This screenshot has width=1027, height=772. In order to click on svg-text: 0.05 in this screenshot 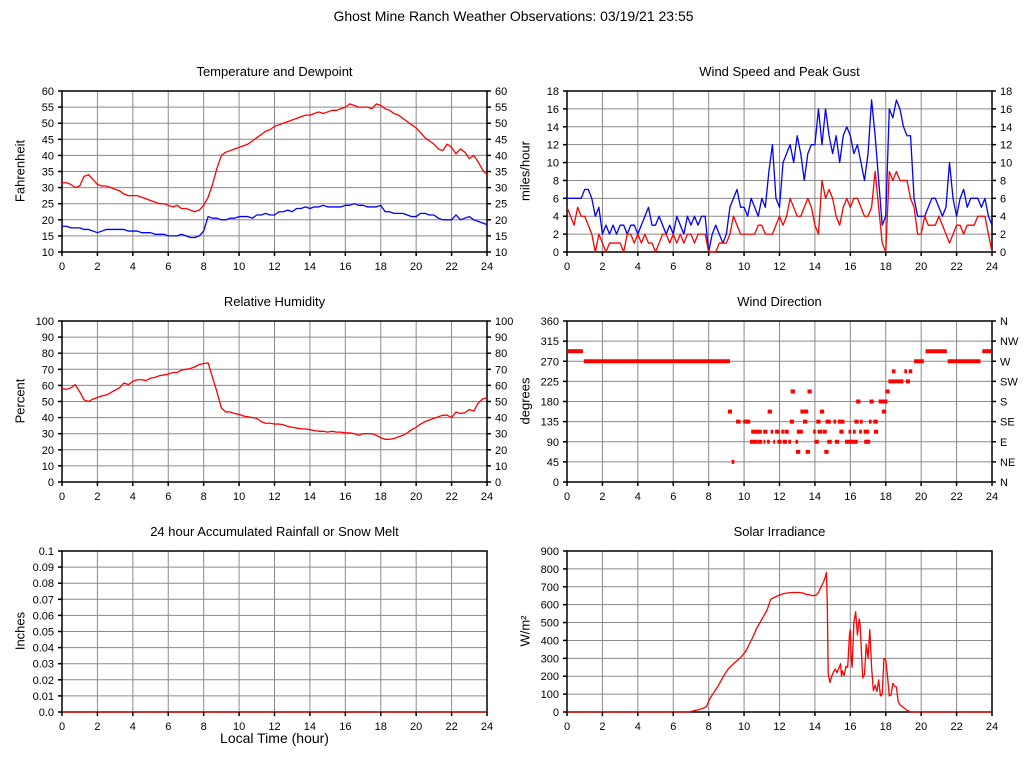, I will do `click(43, 633)`.